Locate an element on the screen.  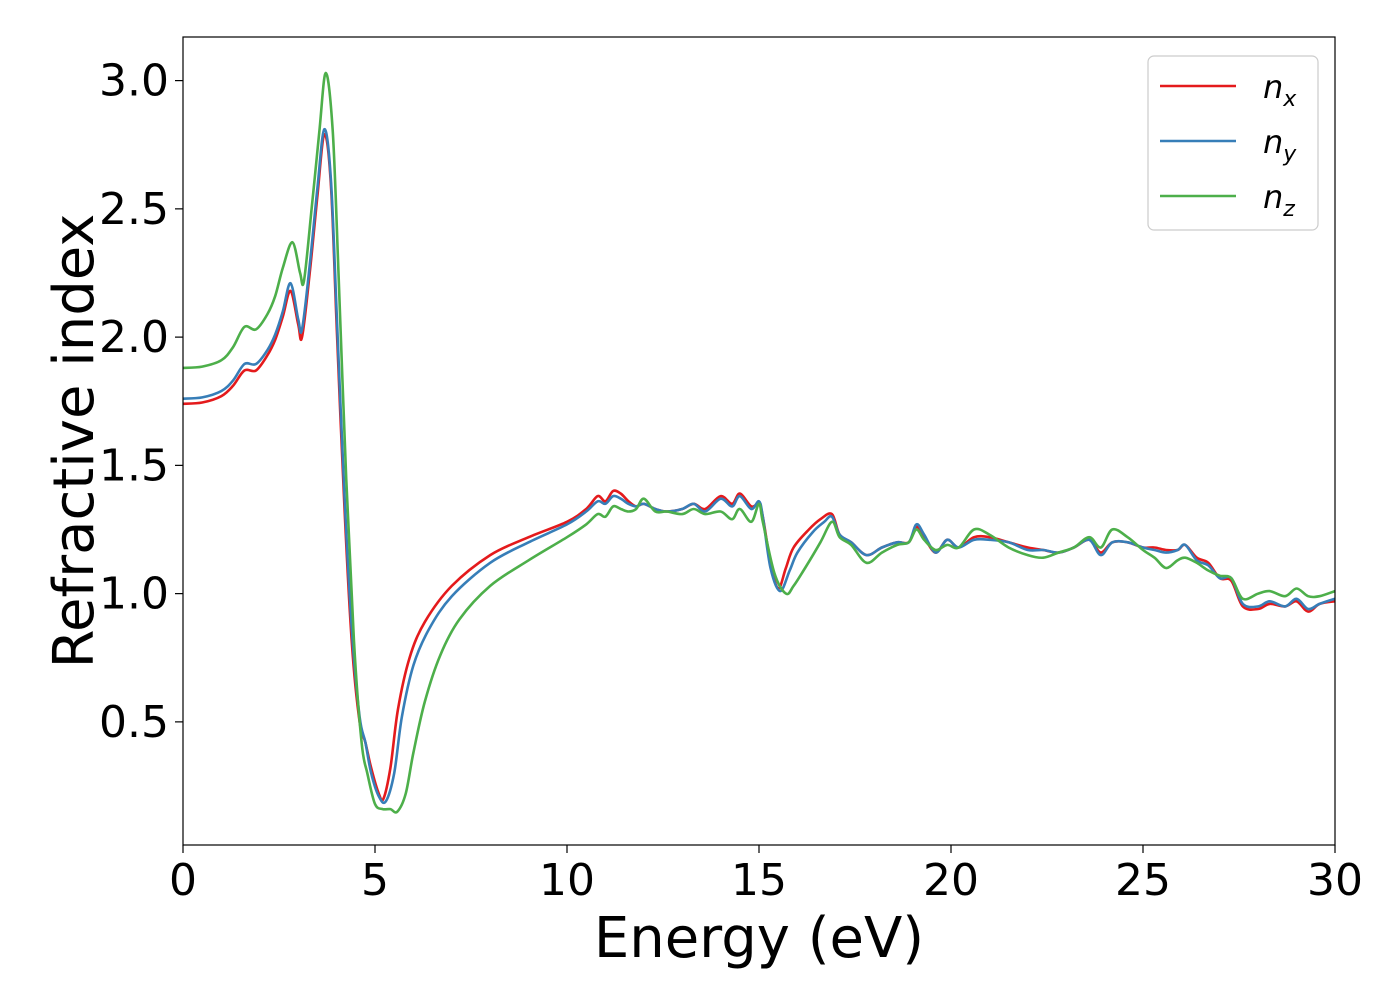
x-tick-label: 20 is located at coordinates (951, 880).